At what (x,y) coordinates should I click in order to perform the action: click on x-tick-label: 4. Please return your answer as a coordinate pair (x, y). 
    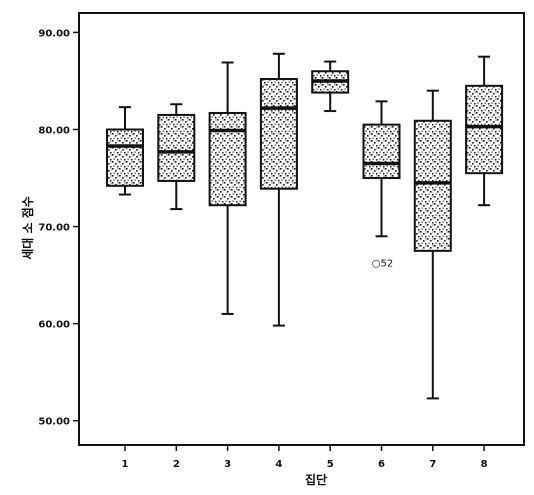
    Looking at the image, I should click on (278, 464).